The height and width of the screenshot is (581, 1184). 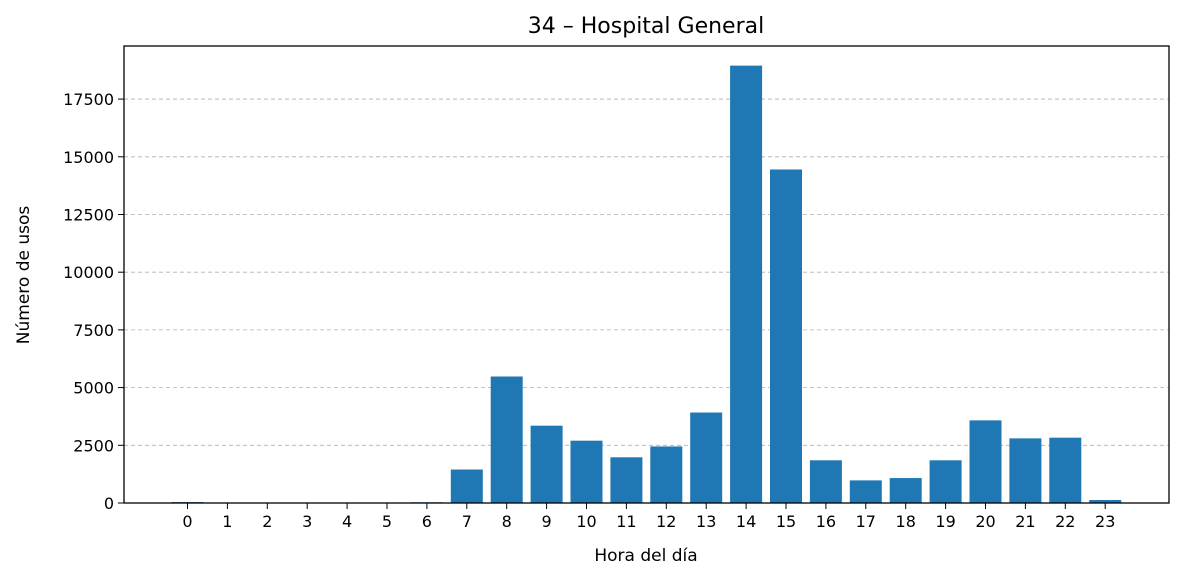 I want to click on x-tick-label: 16, so click(x=826, y=521).